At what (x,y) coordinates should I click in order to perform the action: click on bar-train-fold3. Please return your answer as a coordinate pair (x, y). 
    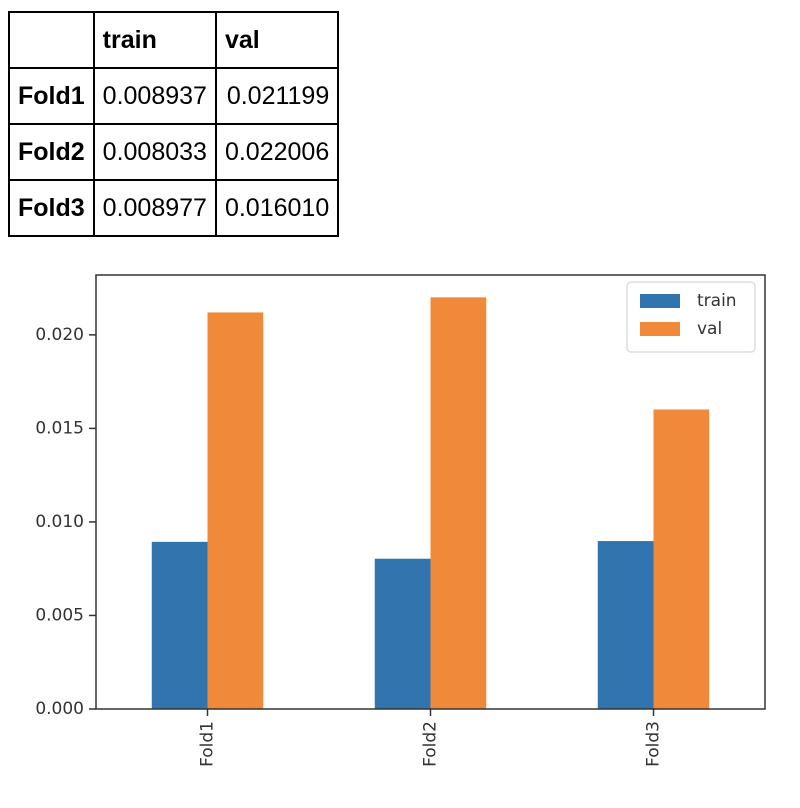
    Looking at the image, I should click on (625, 625).